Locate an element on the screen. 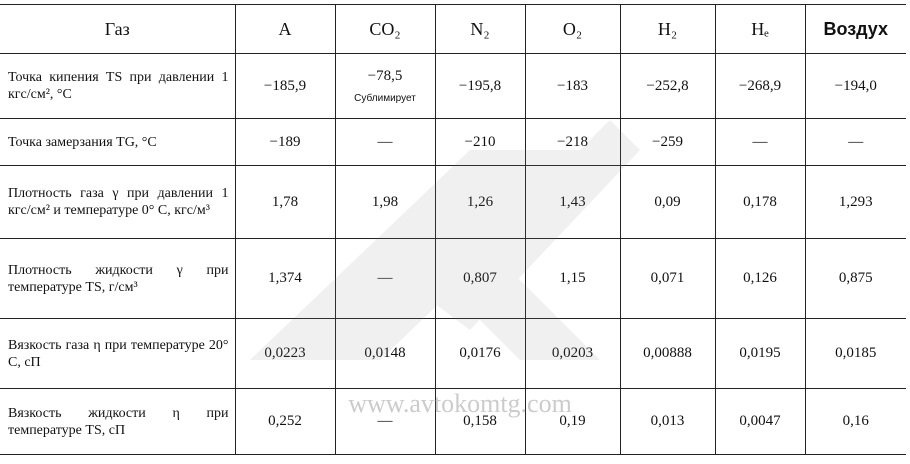  value-note: Сублимирует is located at coordinates (385, 98).